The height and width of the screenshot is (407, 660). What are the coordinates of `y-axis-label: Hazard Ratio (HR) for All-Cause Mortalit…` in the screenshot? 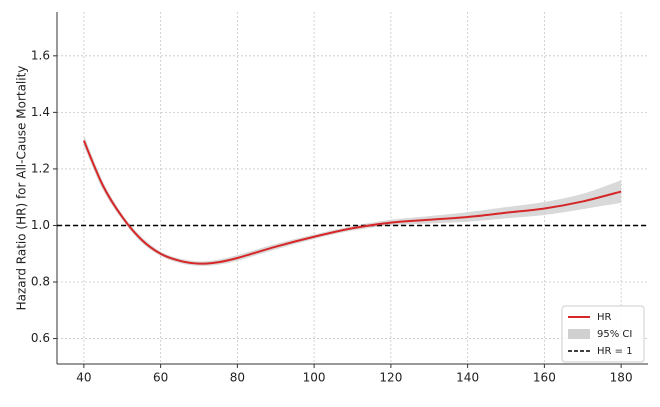 It's located at (22, 188).